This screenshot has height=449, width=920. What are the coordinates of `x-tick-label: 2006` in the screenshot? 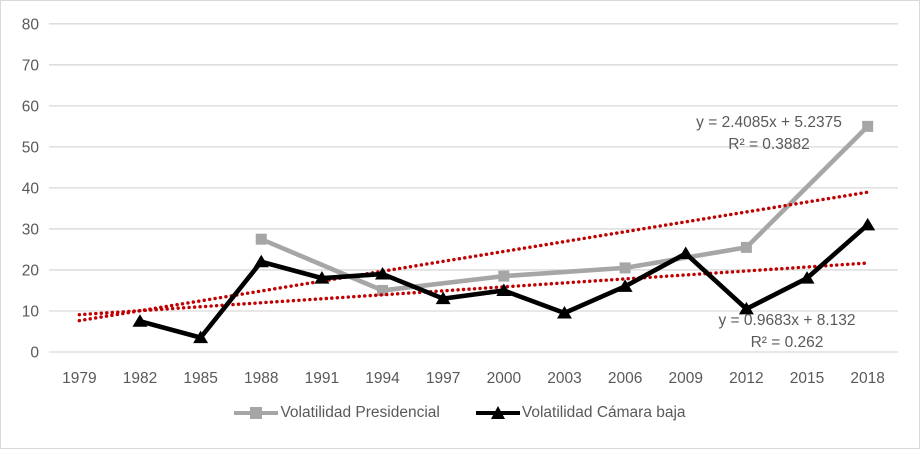 It's located at (625, 378).